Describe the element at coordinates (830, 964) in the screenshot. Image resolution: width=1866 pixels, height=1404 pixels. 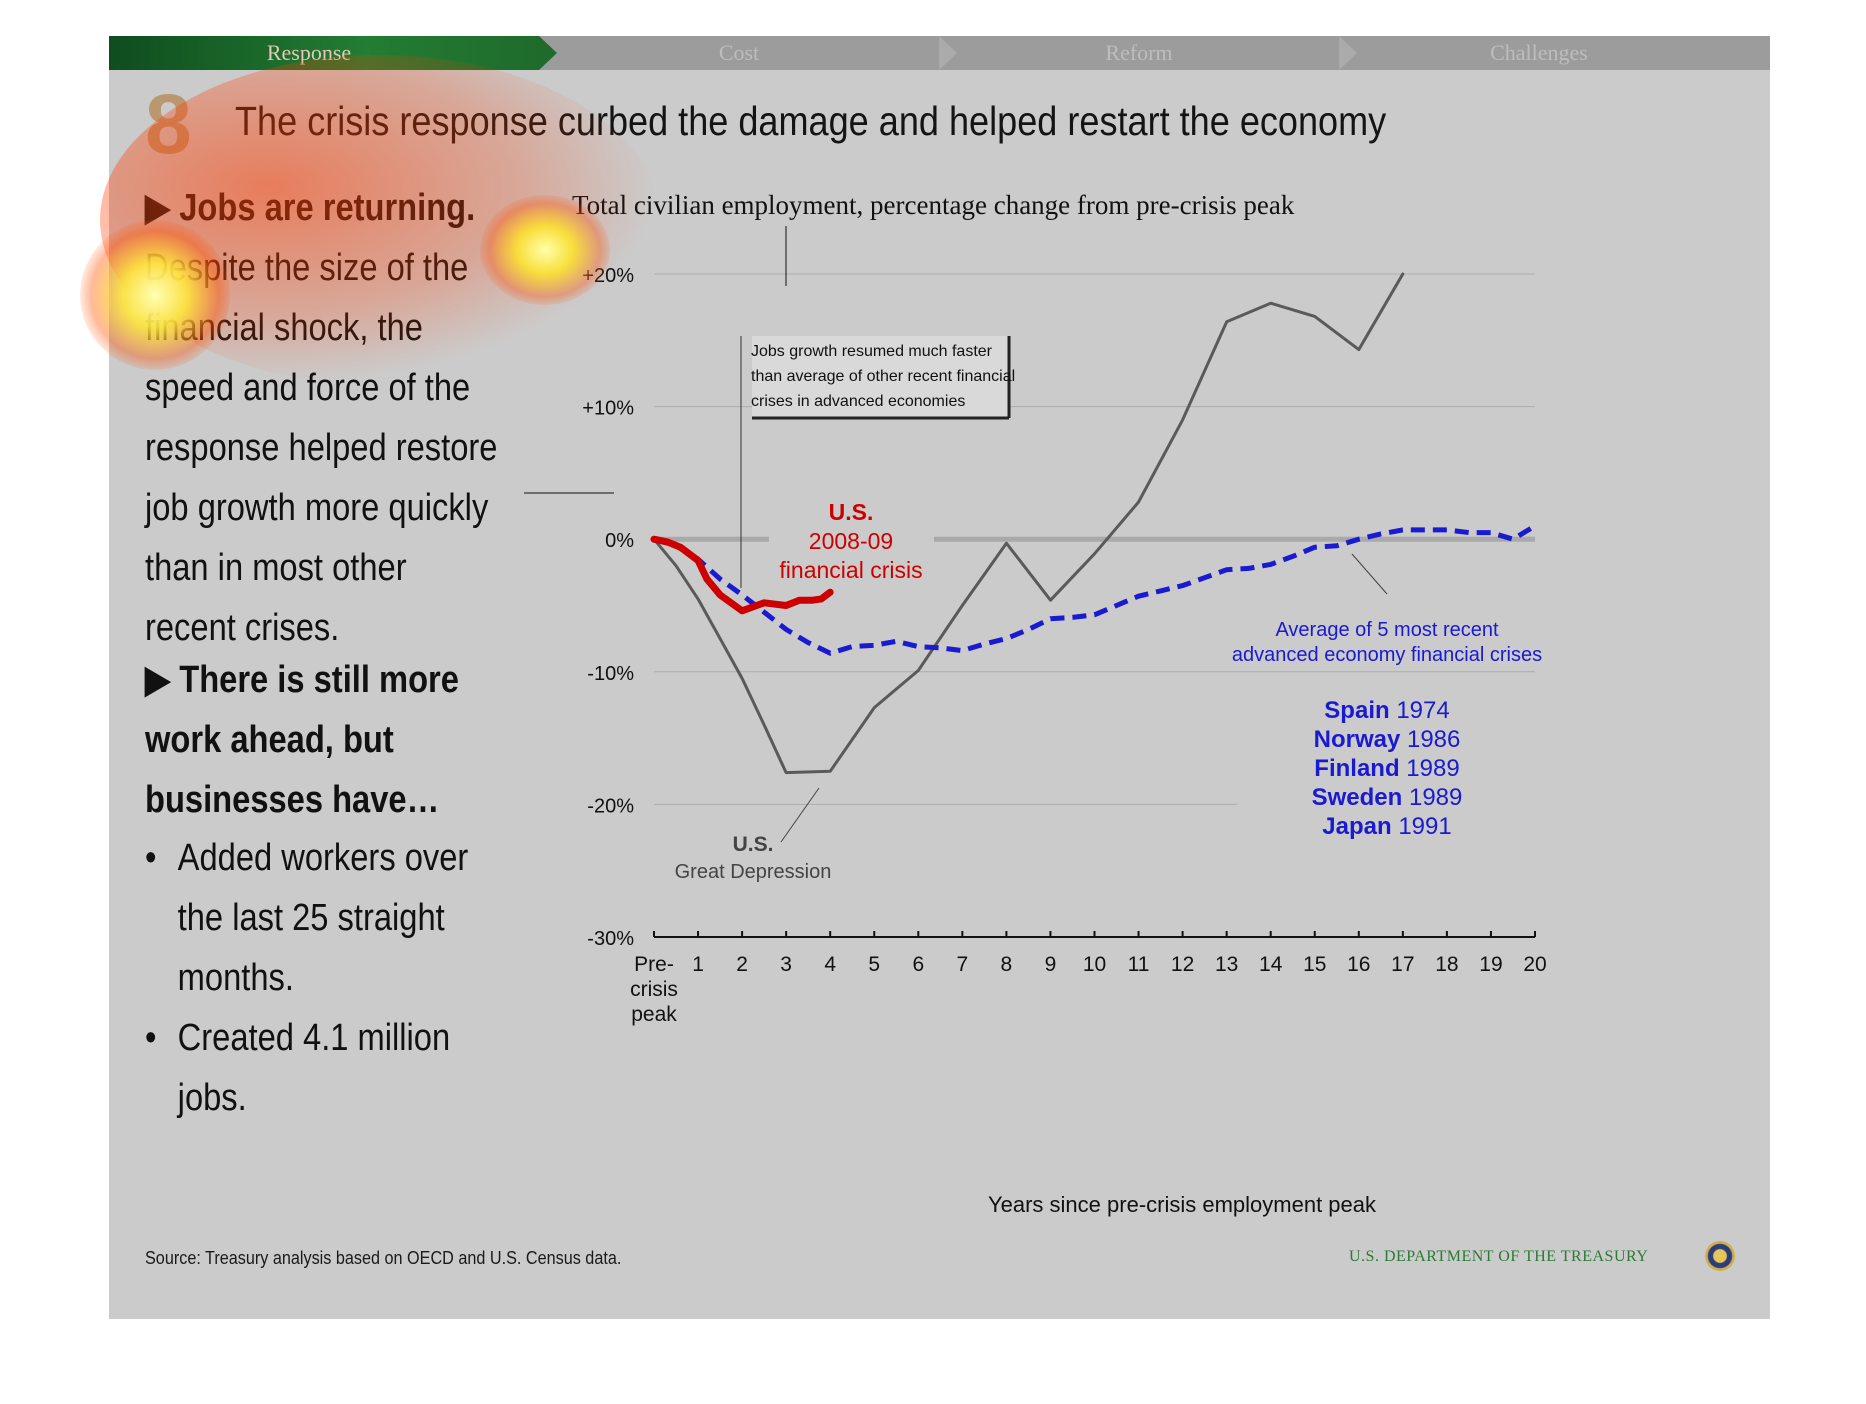
I see `x-tick-label: 4` at that location.